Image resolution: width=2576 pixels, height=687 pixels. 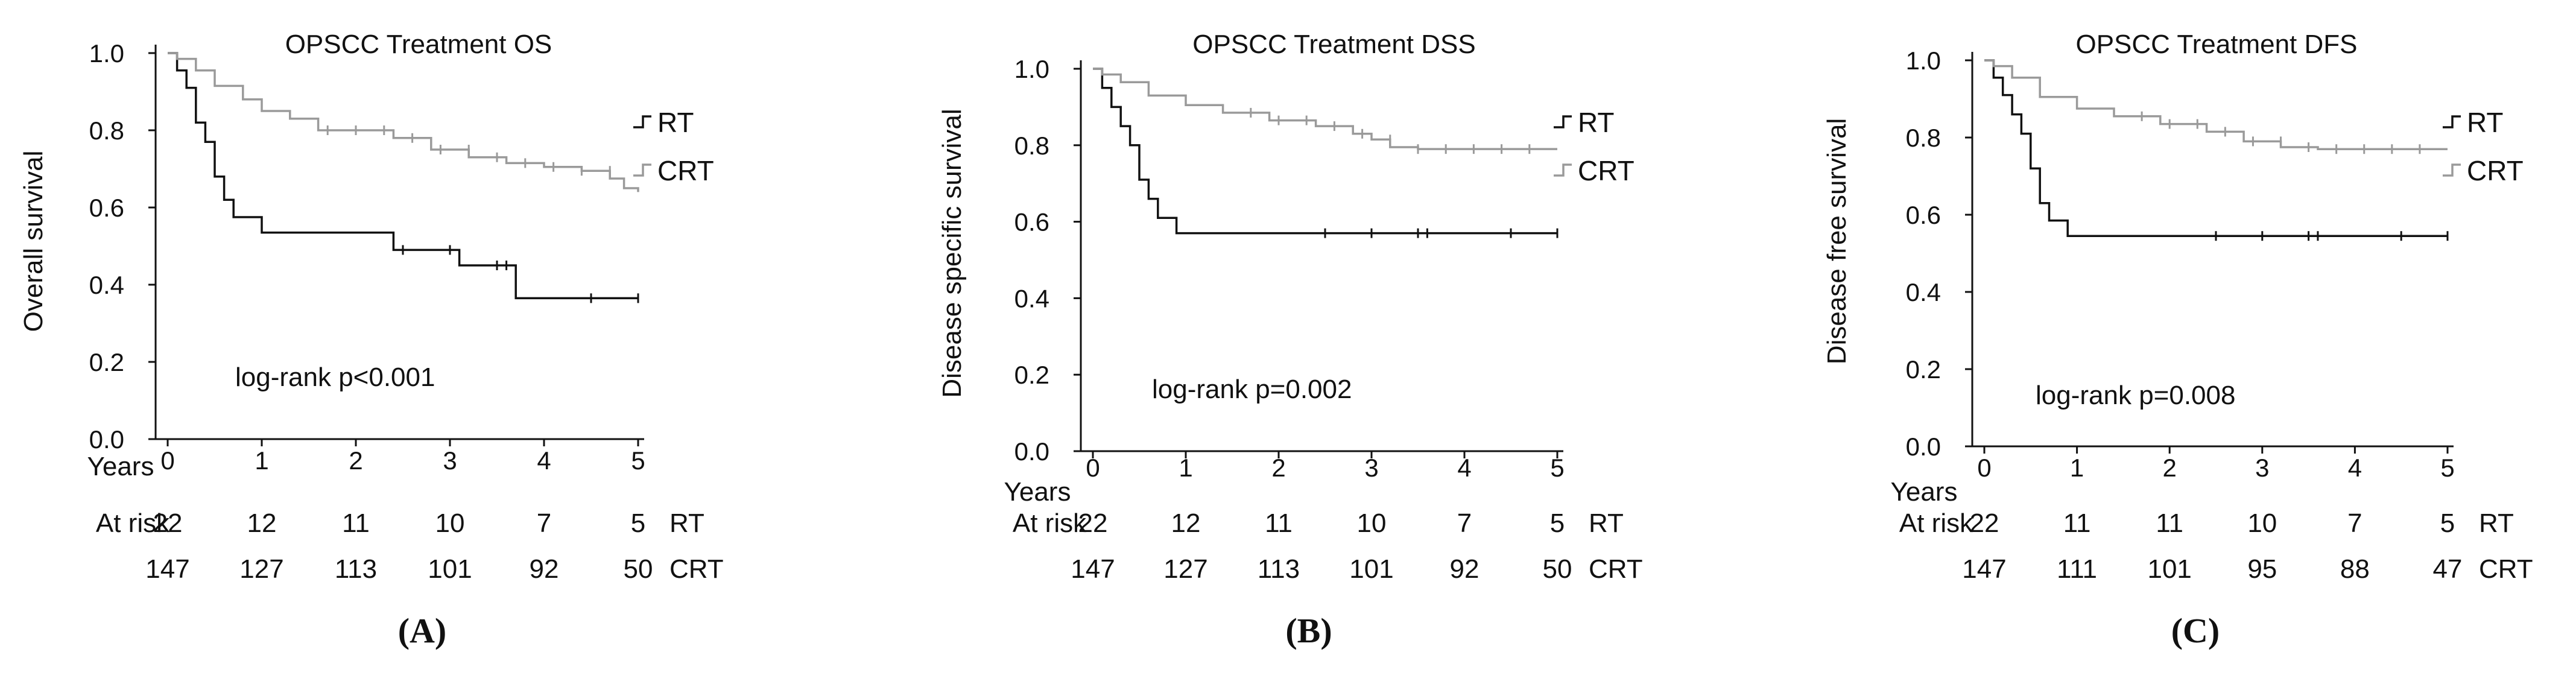 What do you see at coordinates (952, 253) in the screenshot?
I see `y-axis-label: Disease specific survival` at bounding box center [952, 253].